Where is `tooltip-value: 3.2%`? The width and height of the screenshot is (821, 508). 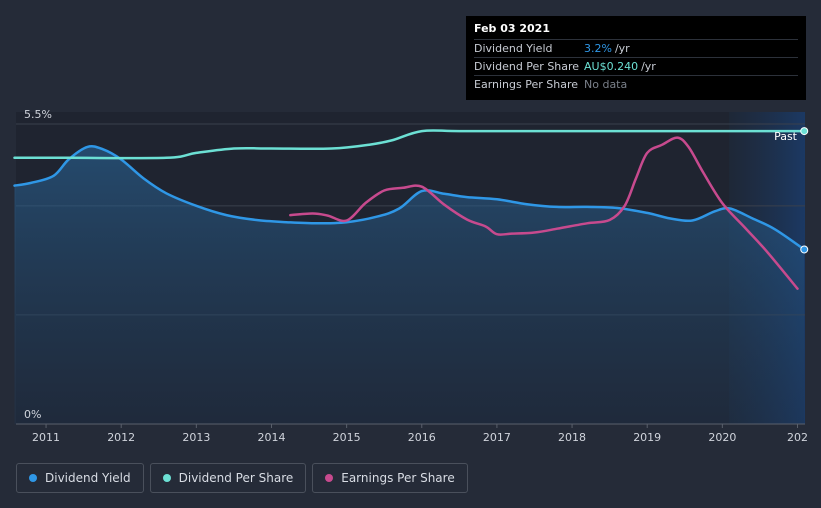
tooltip-value: 3.2% is located at coordinates (598, 48).